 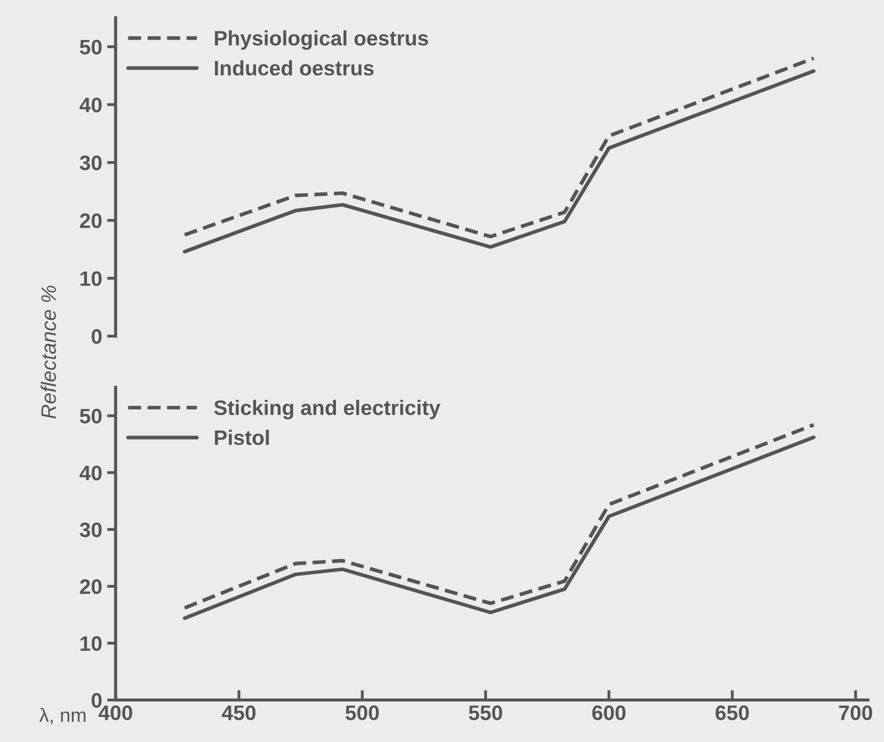 I want to click on legend-label: Induced oestrus, so click(x=294, y=68).